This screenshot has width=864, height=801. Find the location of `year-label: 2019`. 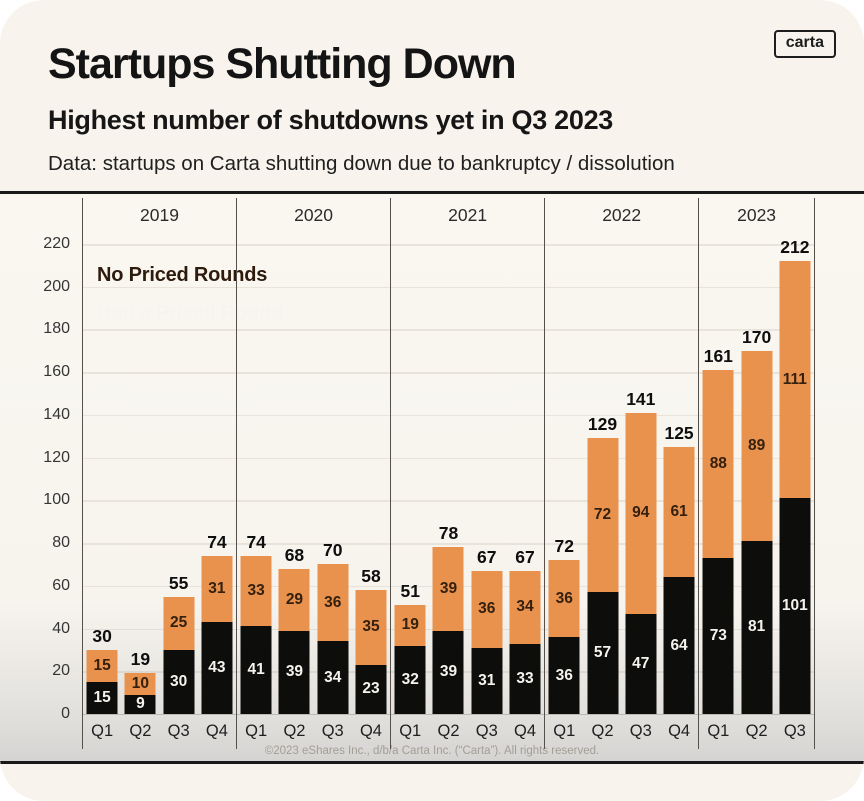

year-label: 2019 is located at coordinates (159, 215).